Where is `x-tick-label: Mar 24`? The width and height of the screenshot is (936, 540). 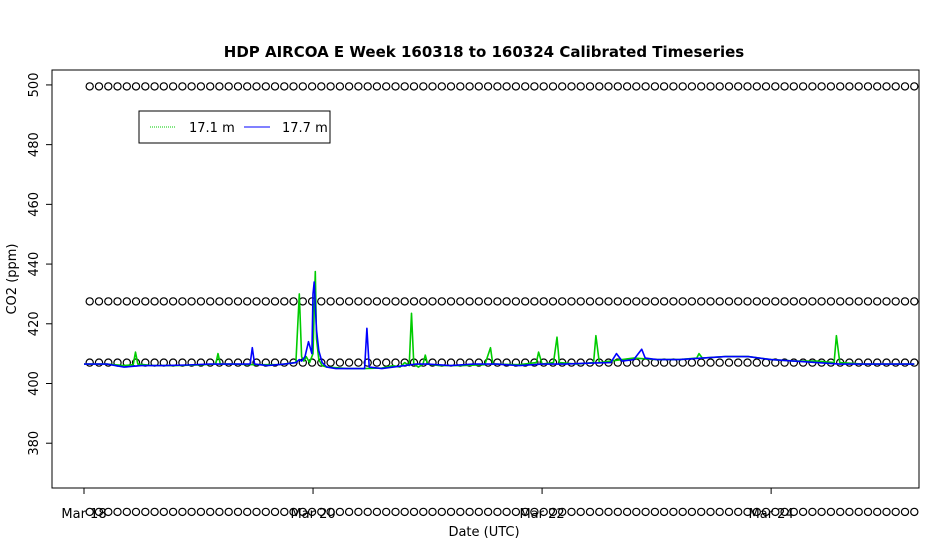 x-tick-label: Mar 24 is located at coordinates (771, 514).